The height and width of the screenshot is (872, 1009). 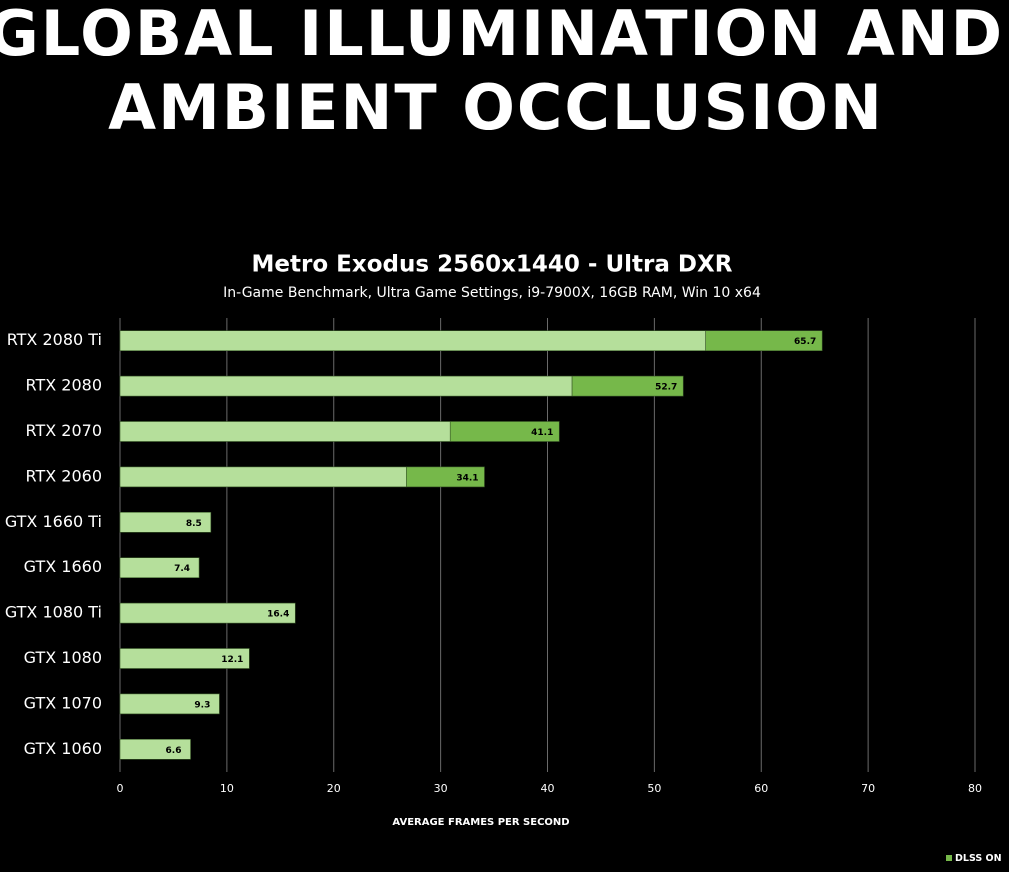 What do you see at coordinates (666, 388) in the screenshot?
I see `value-label: 52.7` at bounding box center [666, 388].